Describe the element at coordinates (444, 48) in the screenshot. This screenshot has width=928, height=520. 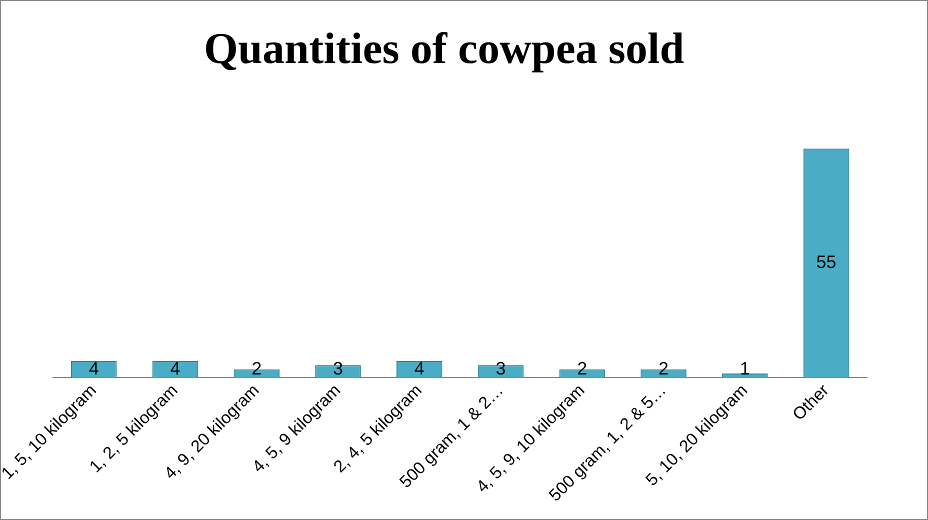
I see `chart-title: Quantities of cowpea sold` at that location.